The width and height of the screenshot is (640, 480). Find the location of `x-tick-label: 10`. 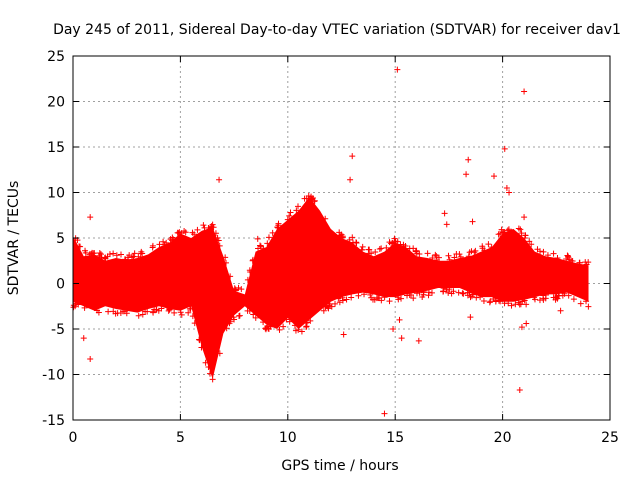

x-tick-label: 10 is located at coordinates (288, 438).